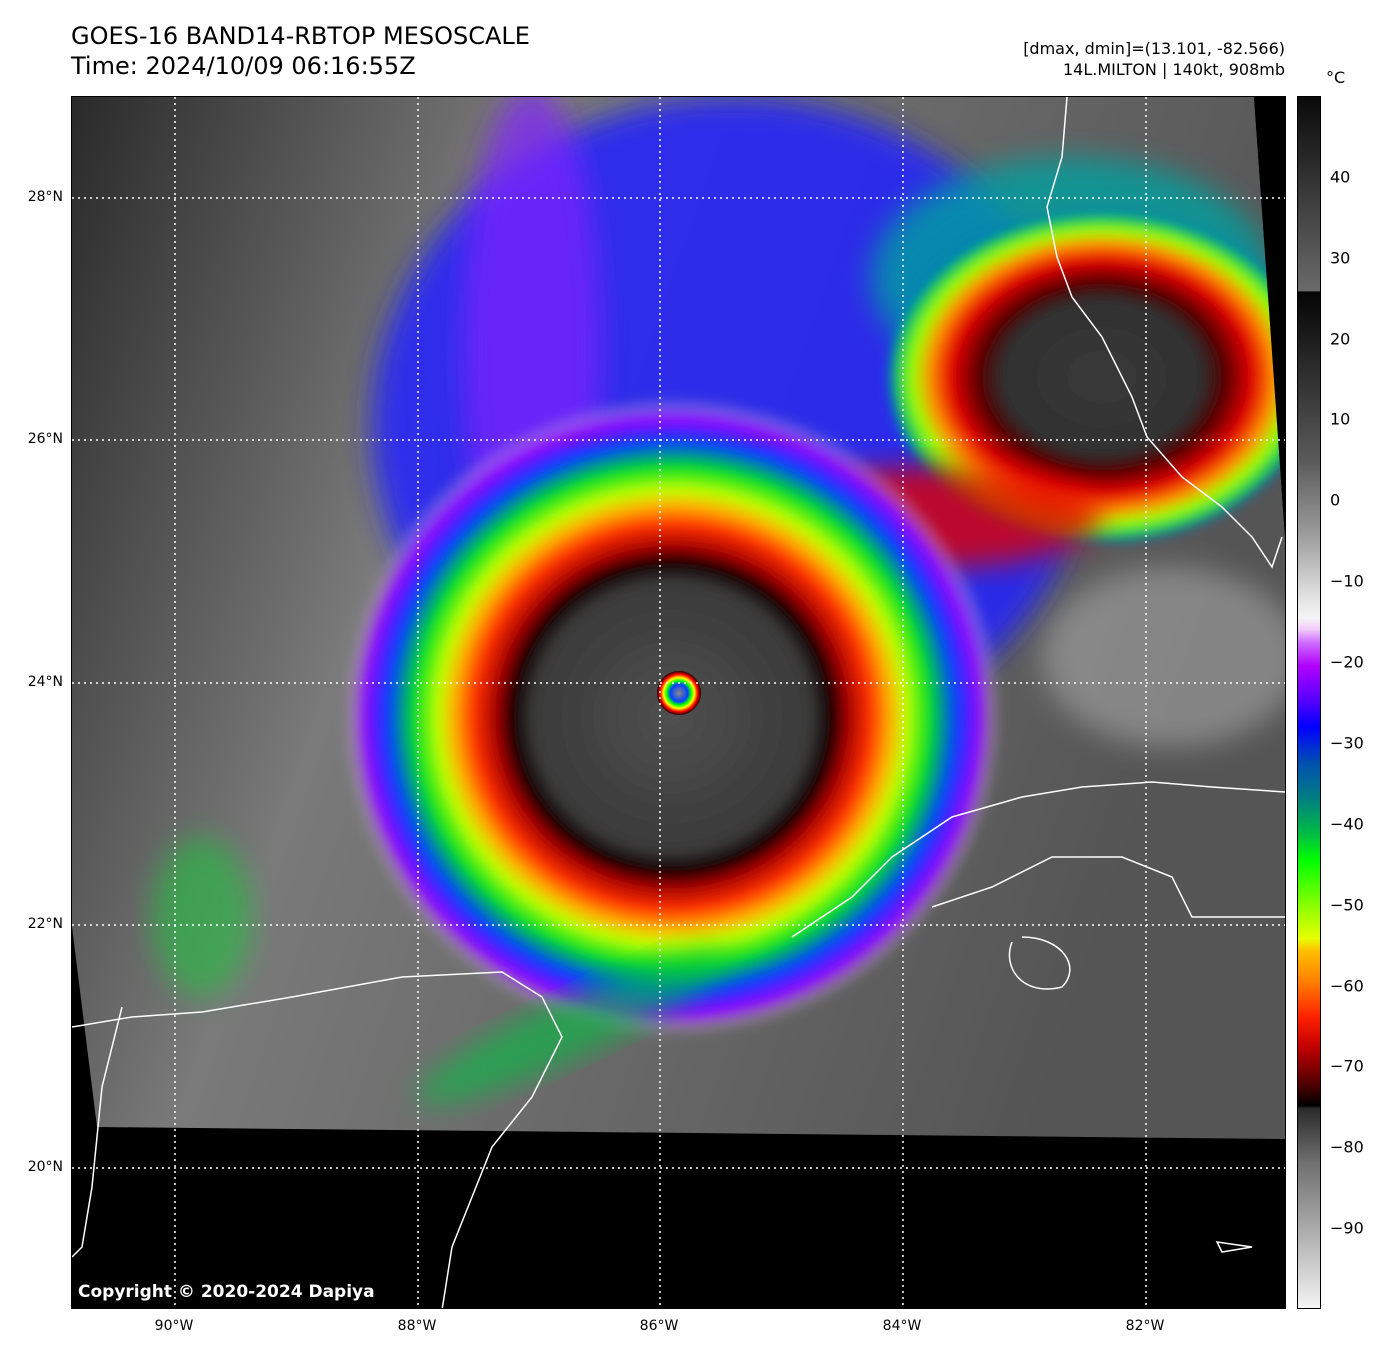  What do you see at coordinates (174, 1326) in the screenshot?
I see `lon-label: 90°W` at bounding box center [174, 1326].